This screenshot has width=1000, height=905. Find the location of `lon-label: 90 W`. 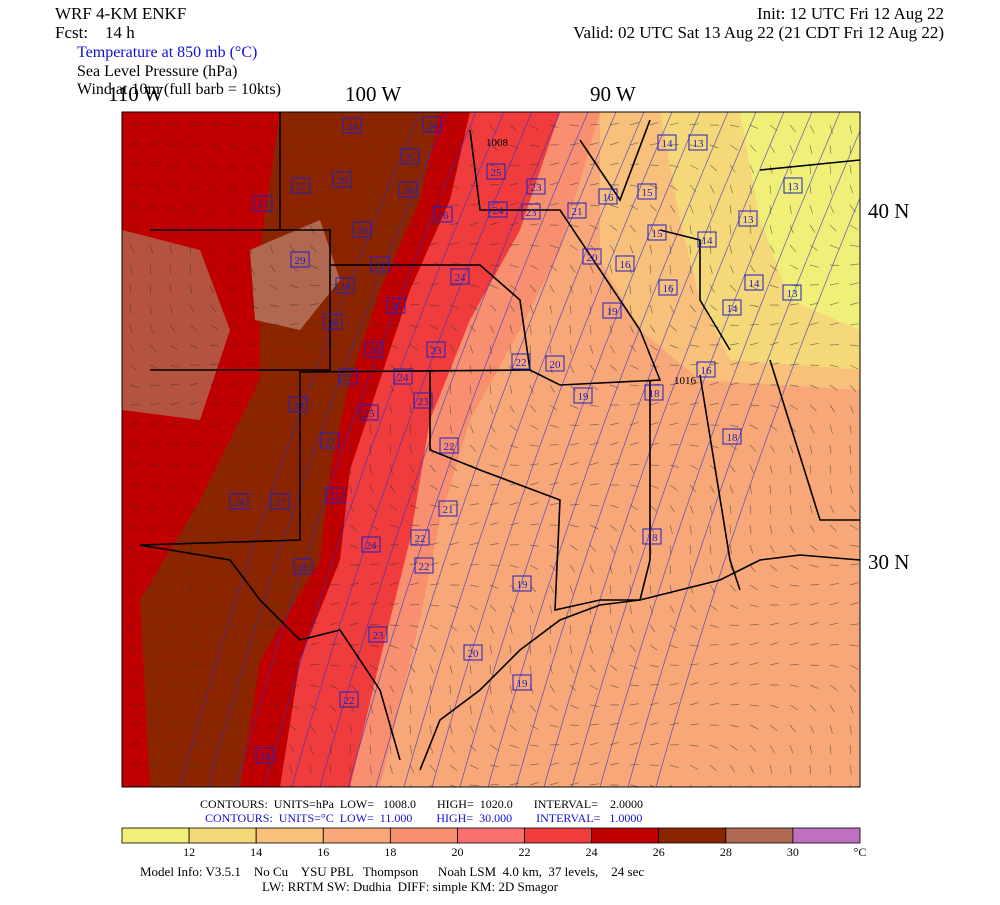

lon-label: 90 W is located at coordinates (613, 94).